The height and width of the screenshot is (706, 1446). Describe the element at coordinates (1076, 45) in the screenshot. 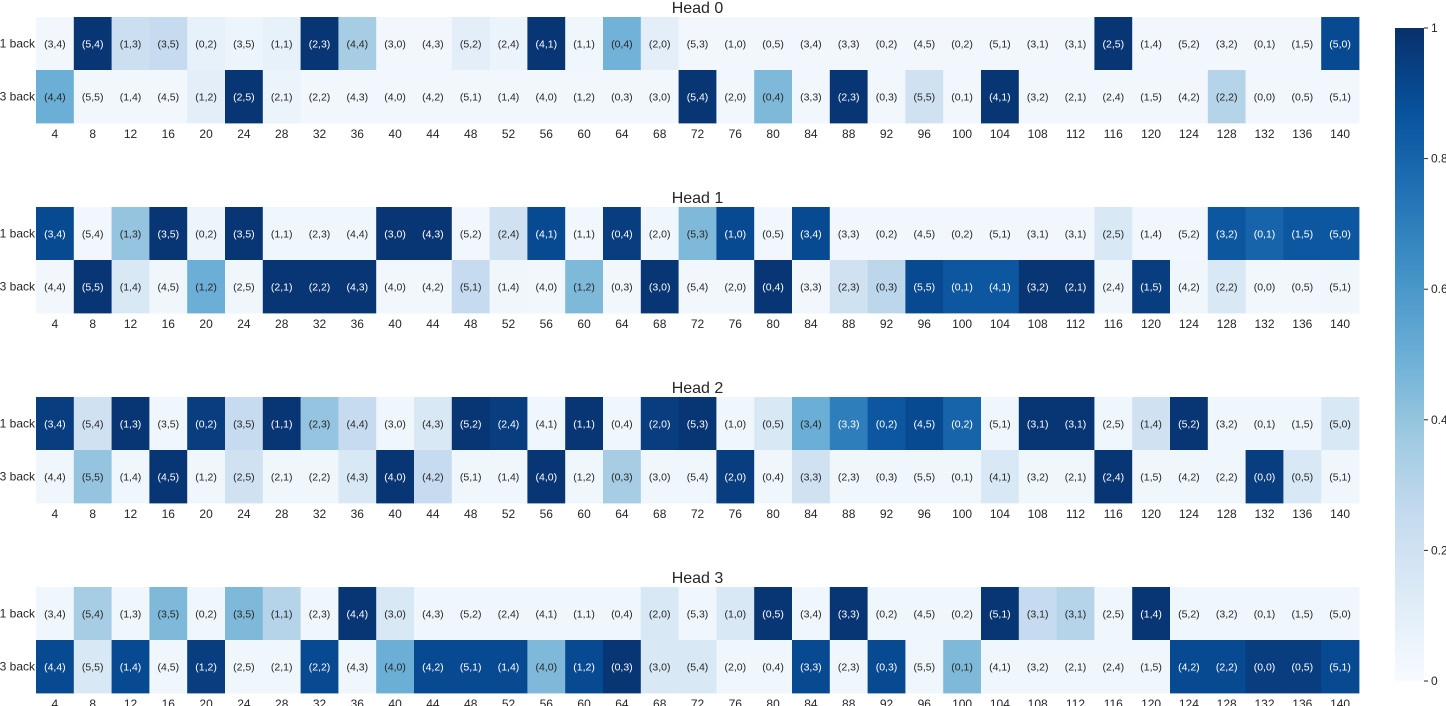

I see `cell-label: (3,1)` at that location.